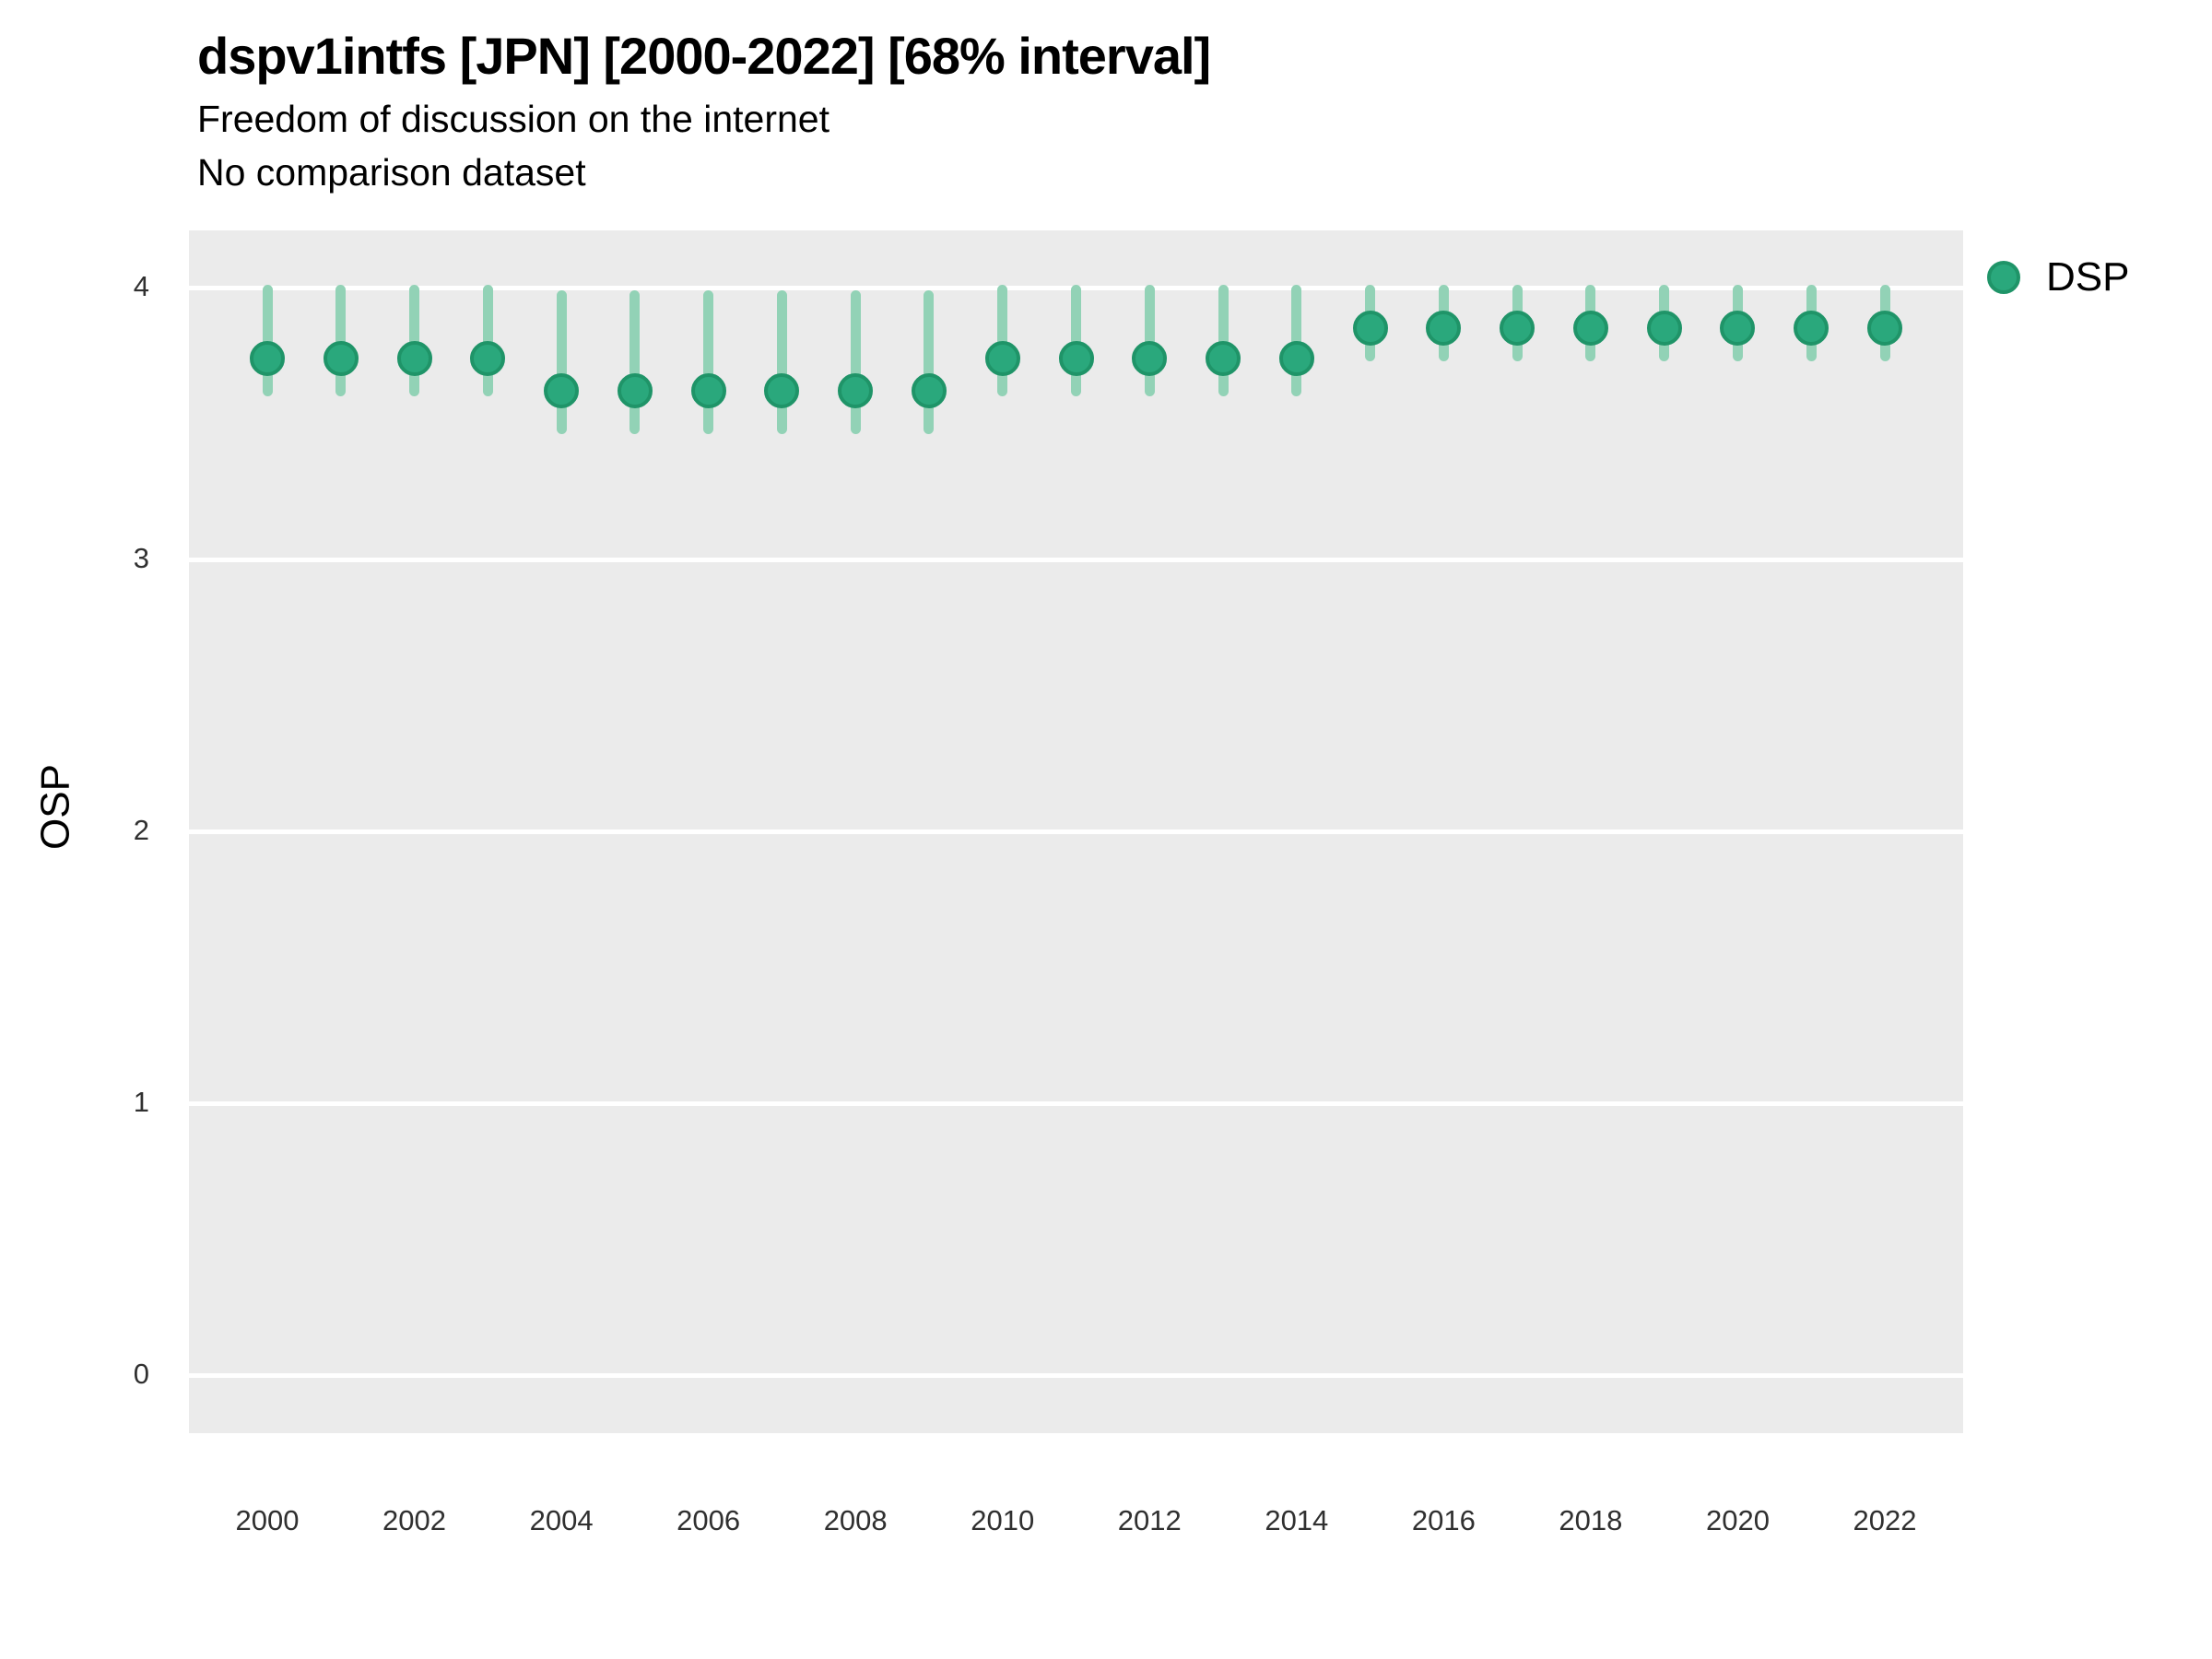 This screenshot has width=2212, height=1659. I want to click on x-tick-label-2022: 2022, so click(1885, 1520).